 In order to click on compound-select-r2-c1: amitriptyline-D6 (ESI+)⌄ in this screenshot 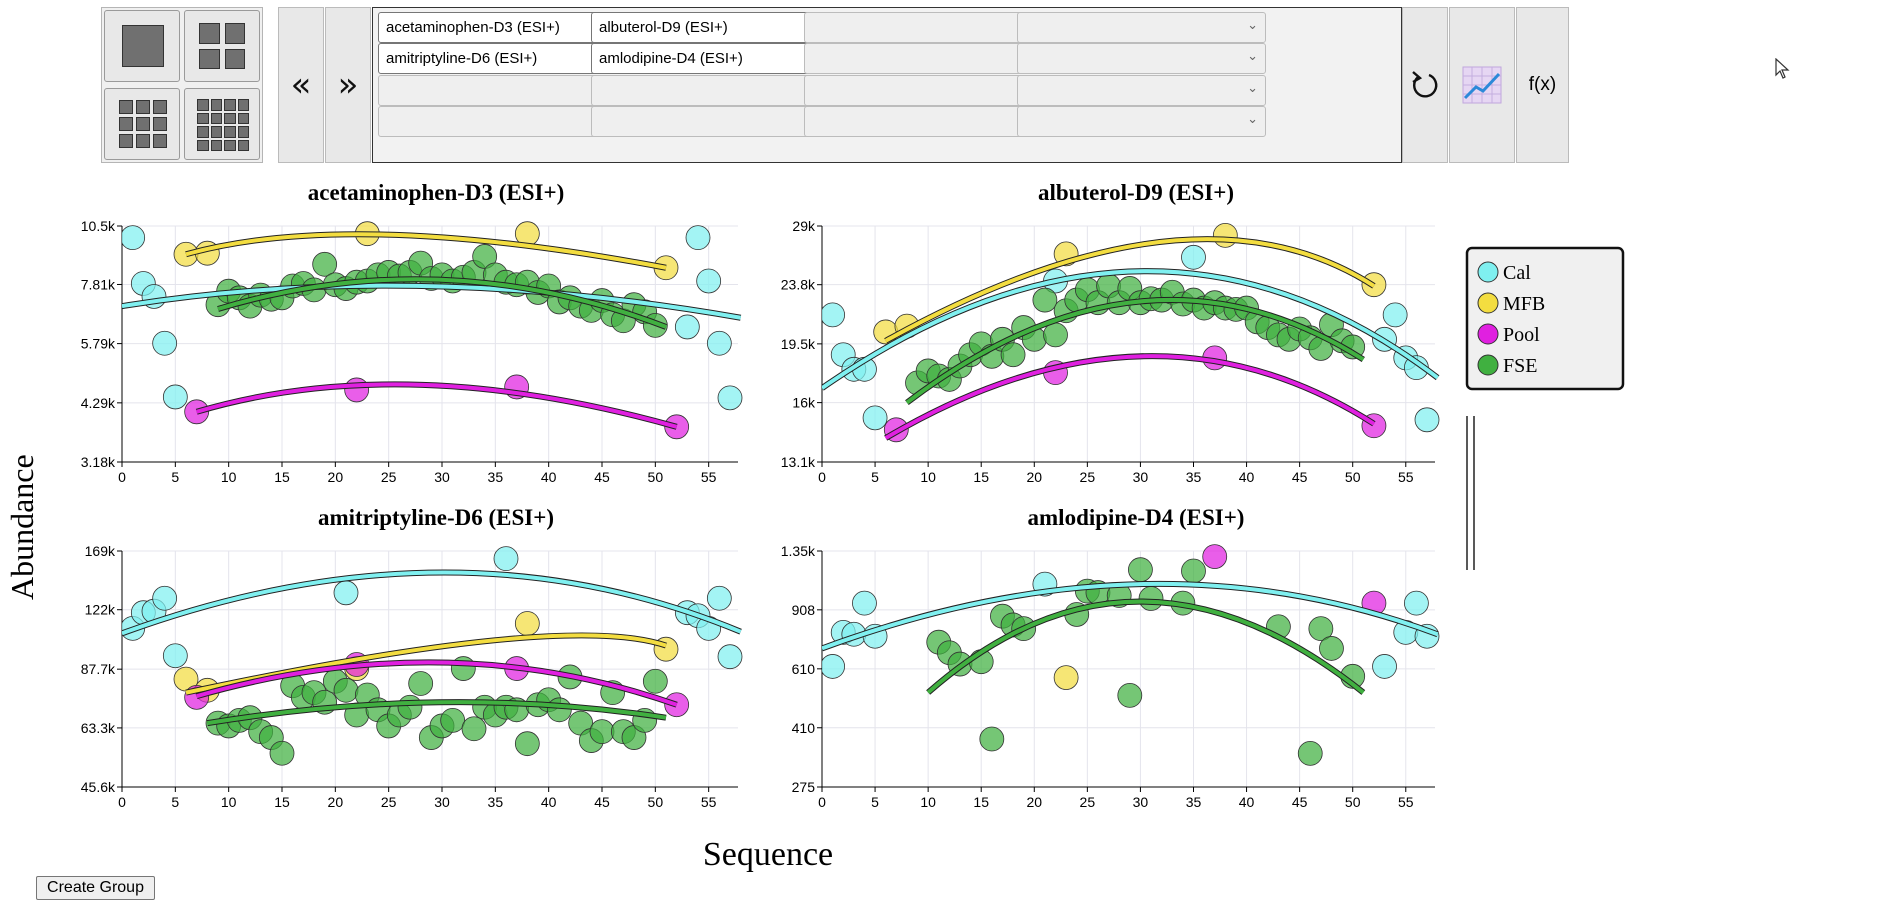, I will do `click(502, 58)`.